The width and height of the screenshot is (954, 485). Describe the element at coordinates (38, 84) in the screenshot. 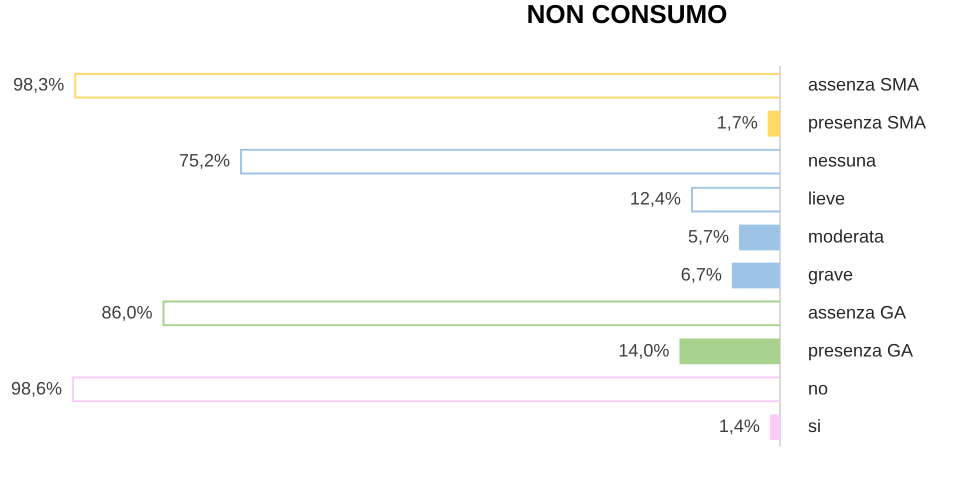

I see `data-label: 98,3%` at that location.